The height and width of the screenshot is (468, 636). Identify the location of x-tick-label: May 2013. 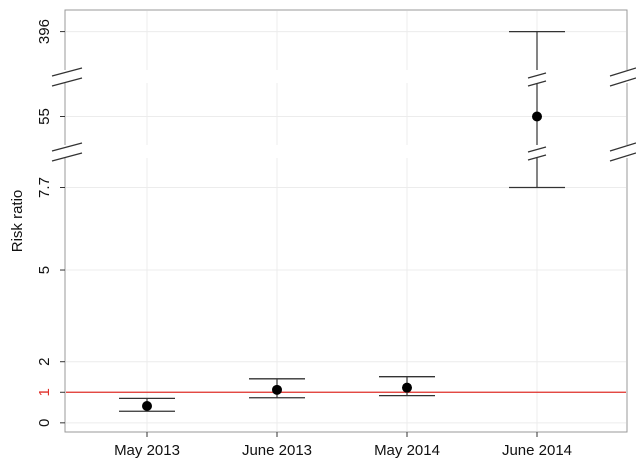
(147, 450).